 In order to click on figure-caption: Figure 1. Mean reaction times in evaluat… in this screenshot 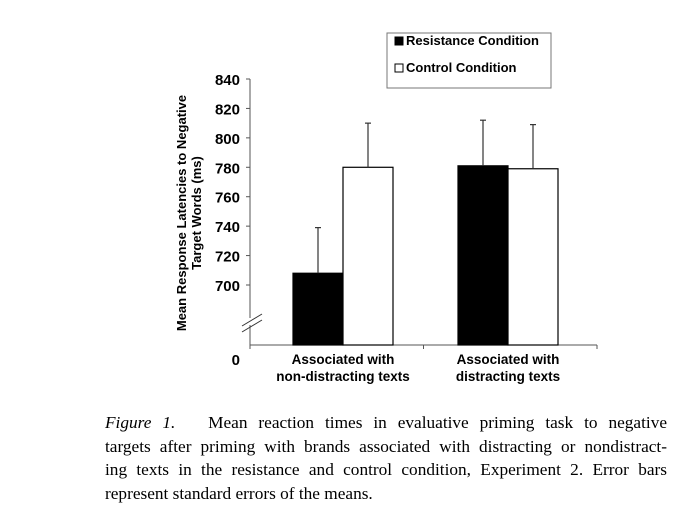, I will do `click(386, 458)`.